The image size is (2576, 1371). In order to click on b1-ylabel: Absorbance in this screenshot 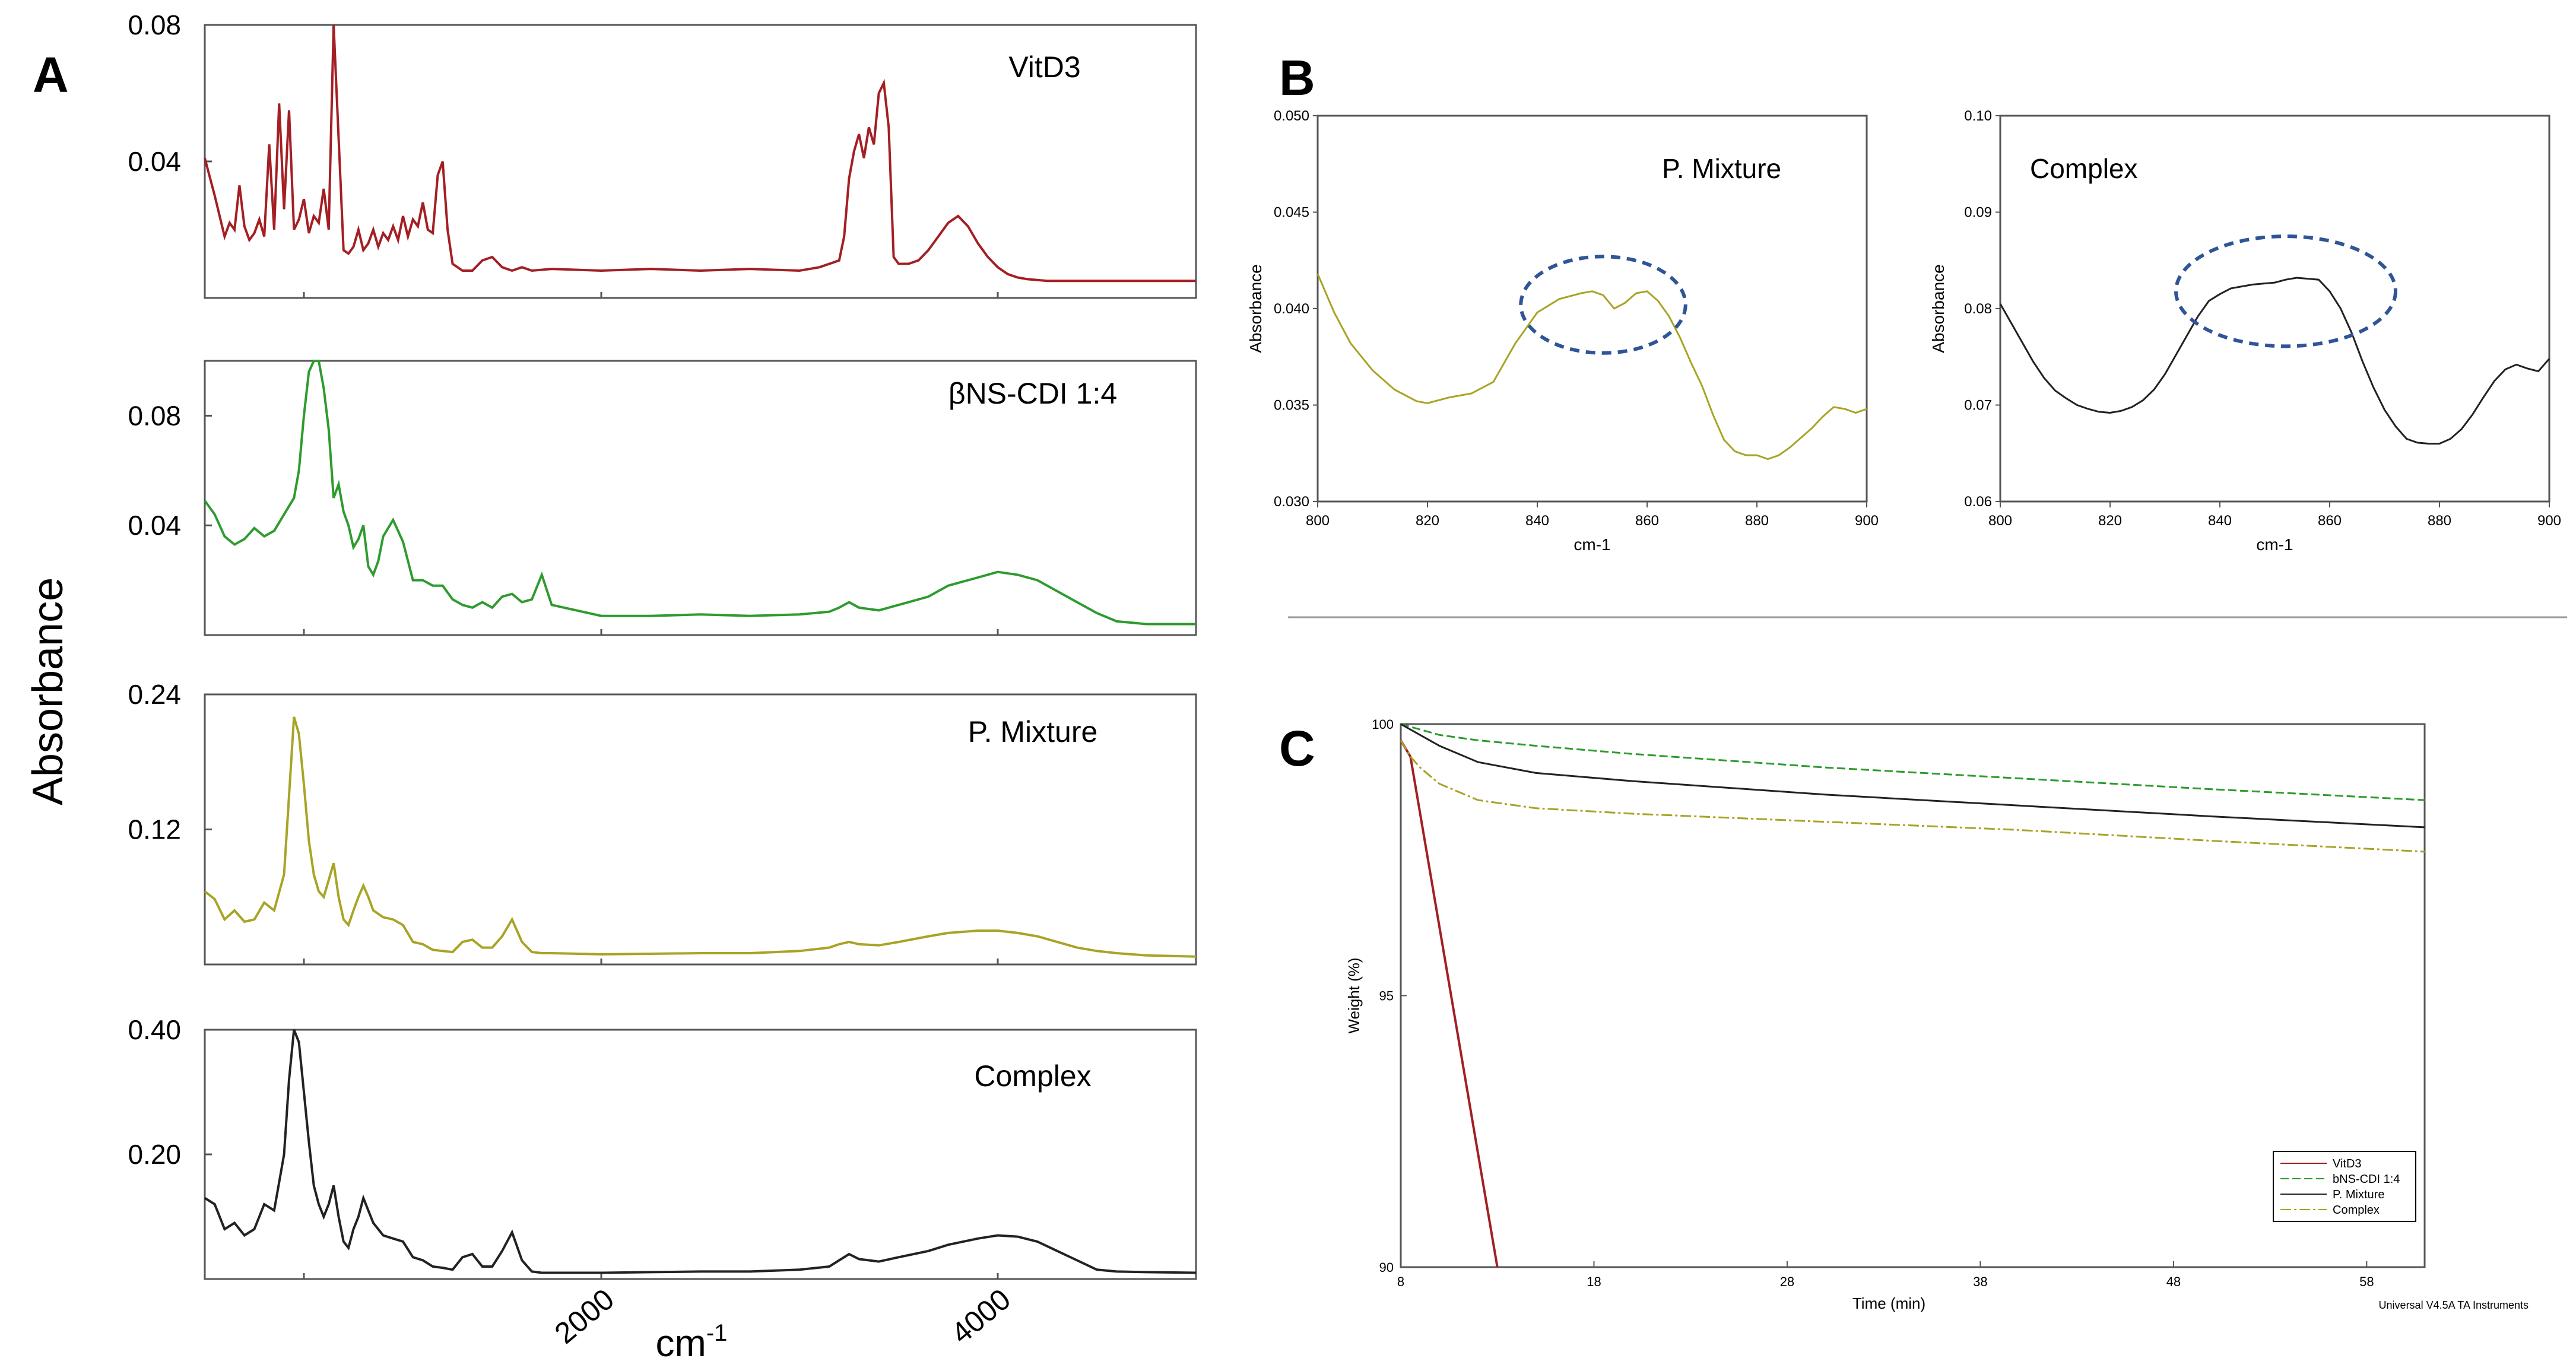, I will do `click(1255, 309)`.